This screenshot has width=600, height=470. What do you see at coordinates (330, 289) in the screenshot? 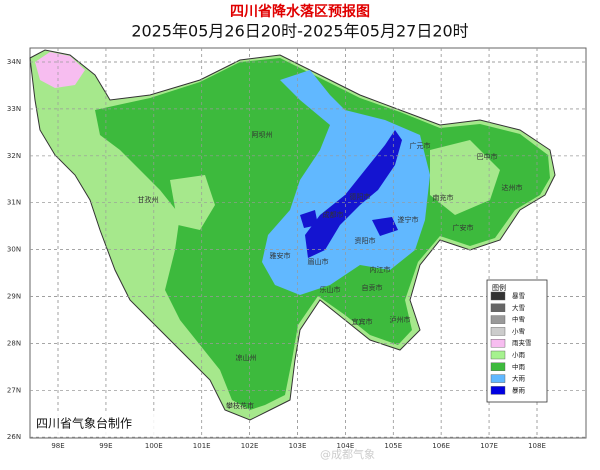
I see `region-label: 乐山市` at bounding box center [330, 289].